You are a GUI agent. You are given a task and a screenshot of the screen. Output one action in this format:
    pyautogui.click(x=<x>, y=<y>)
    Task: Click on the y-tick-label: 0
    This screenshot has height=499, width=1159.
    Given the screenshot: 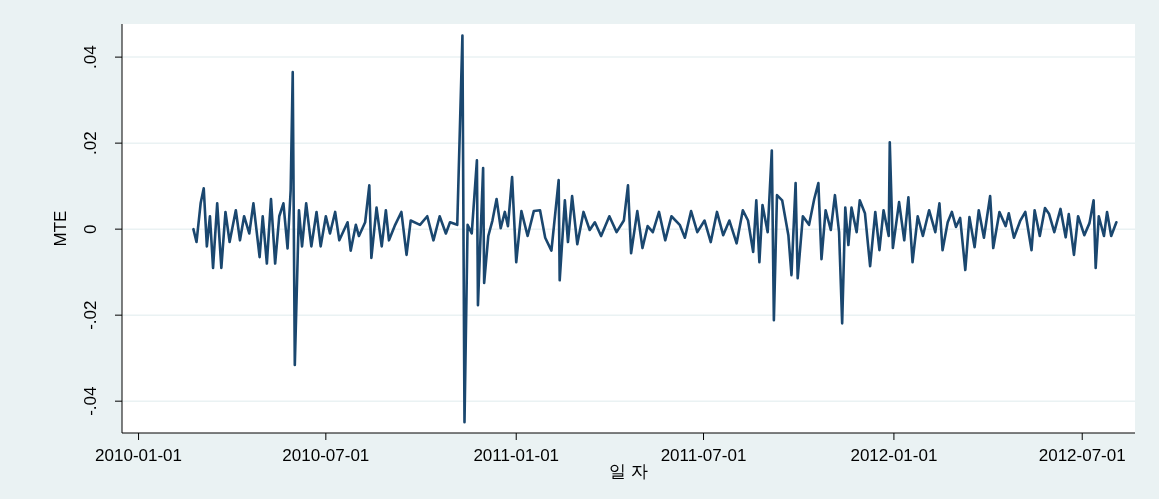 What is the action you would take?
    pyautogui.click(x=90, y=229)
    